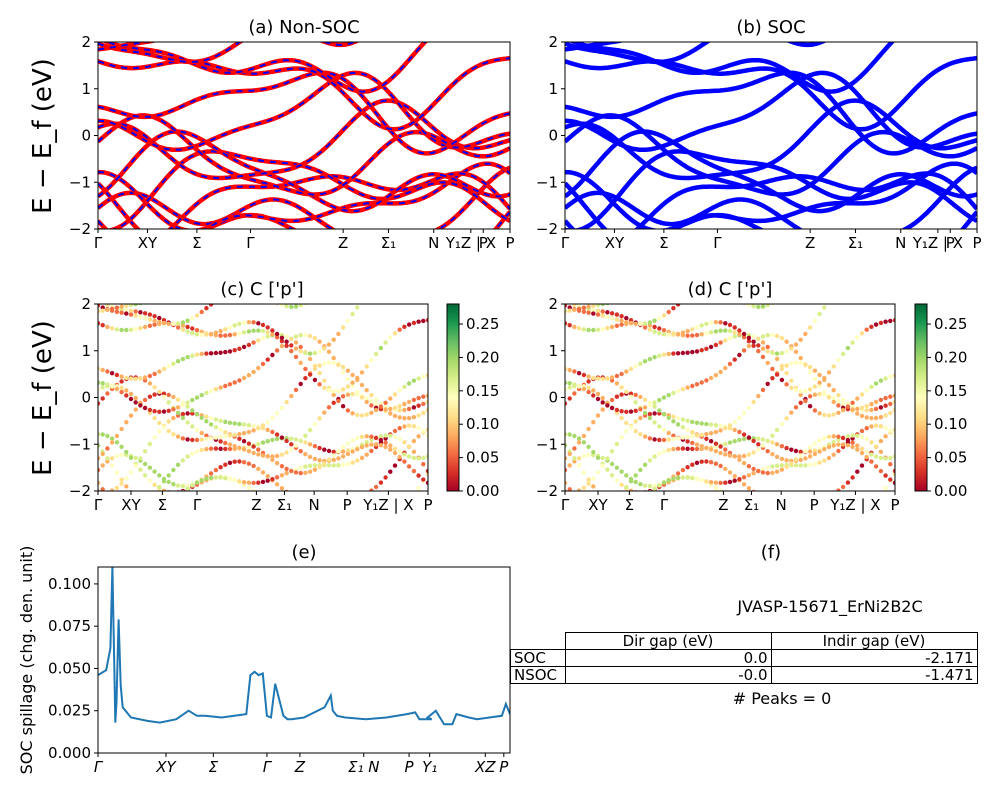 This screenshot has height=800, width=1000. I want to click on band-line-dashed, so click(304, 113).